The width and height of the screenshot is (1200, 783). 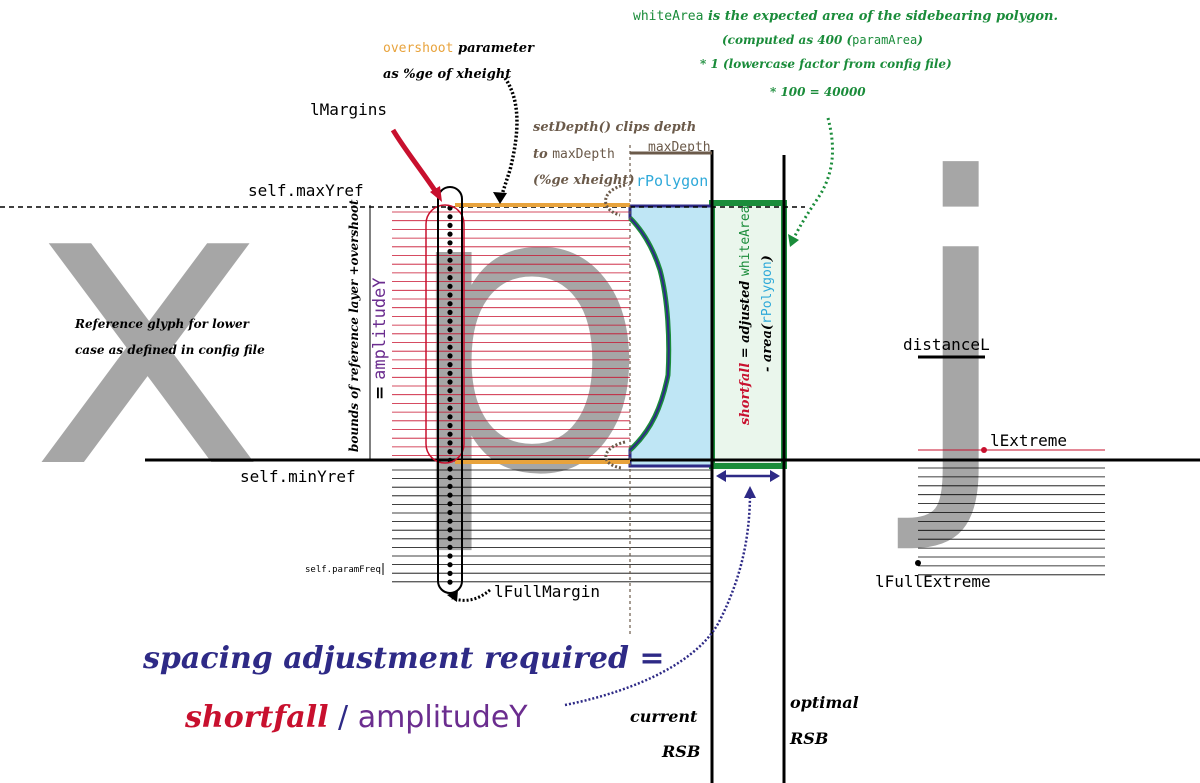 What do you see at coordinates (679, 147) in the screenshot?
I see `max-depth-label: maxDepth` at bounding box center [679, 147].